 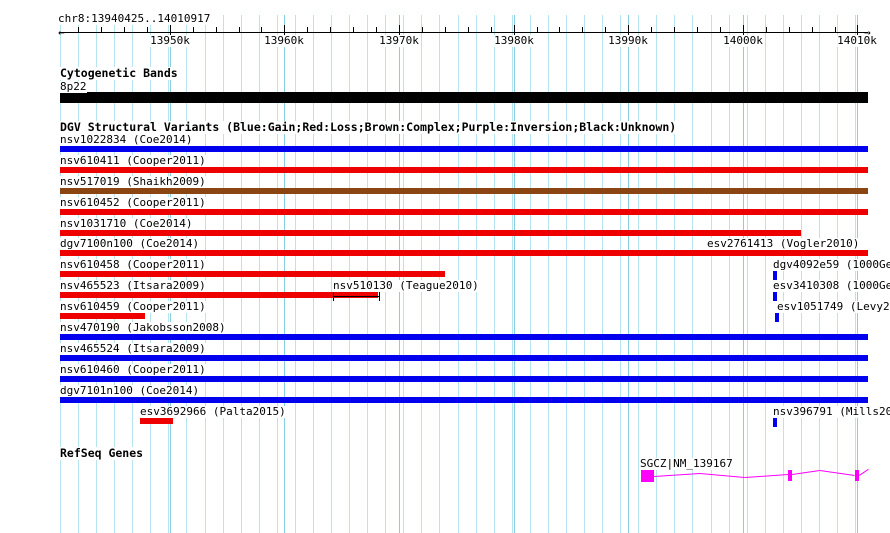 I want to click on ruler-tick-label: 14000k, so click(x=743, y=40).